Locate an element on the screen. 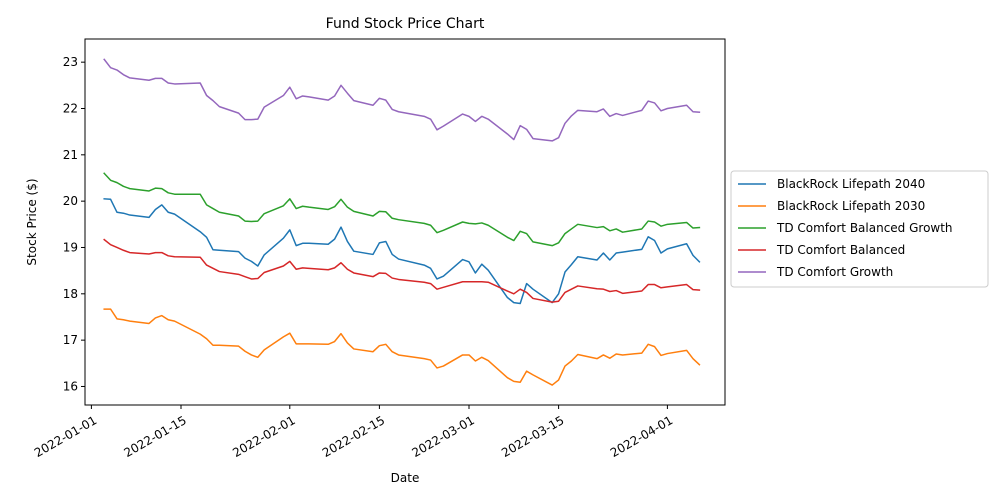 The image size is (1000, 500). x-tick-label: 2022-03-15 is located at coordinates (532, 436).